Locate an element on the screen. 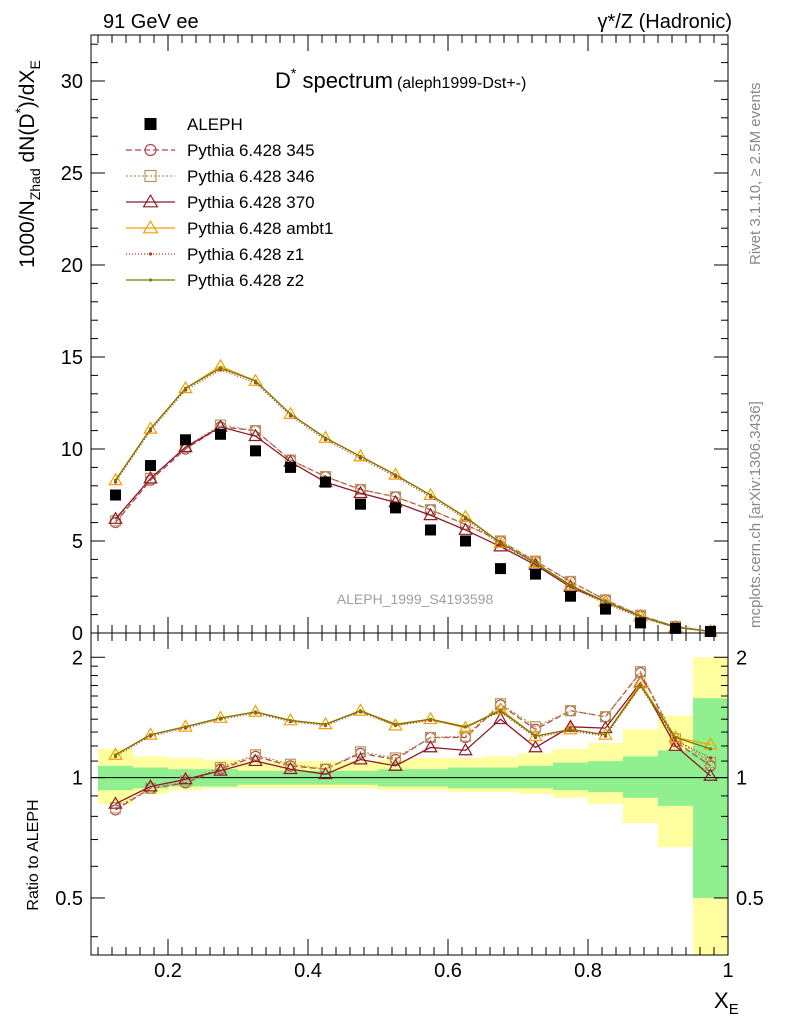  ratio-tick-label: 1 is located at coordinates (77, 779).